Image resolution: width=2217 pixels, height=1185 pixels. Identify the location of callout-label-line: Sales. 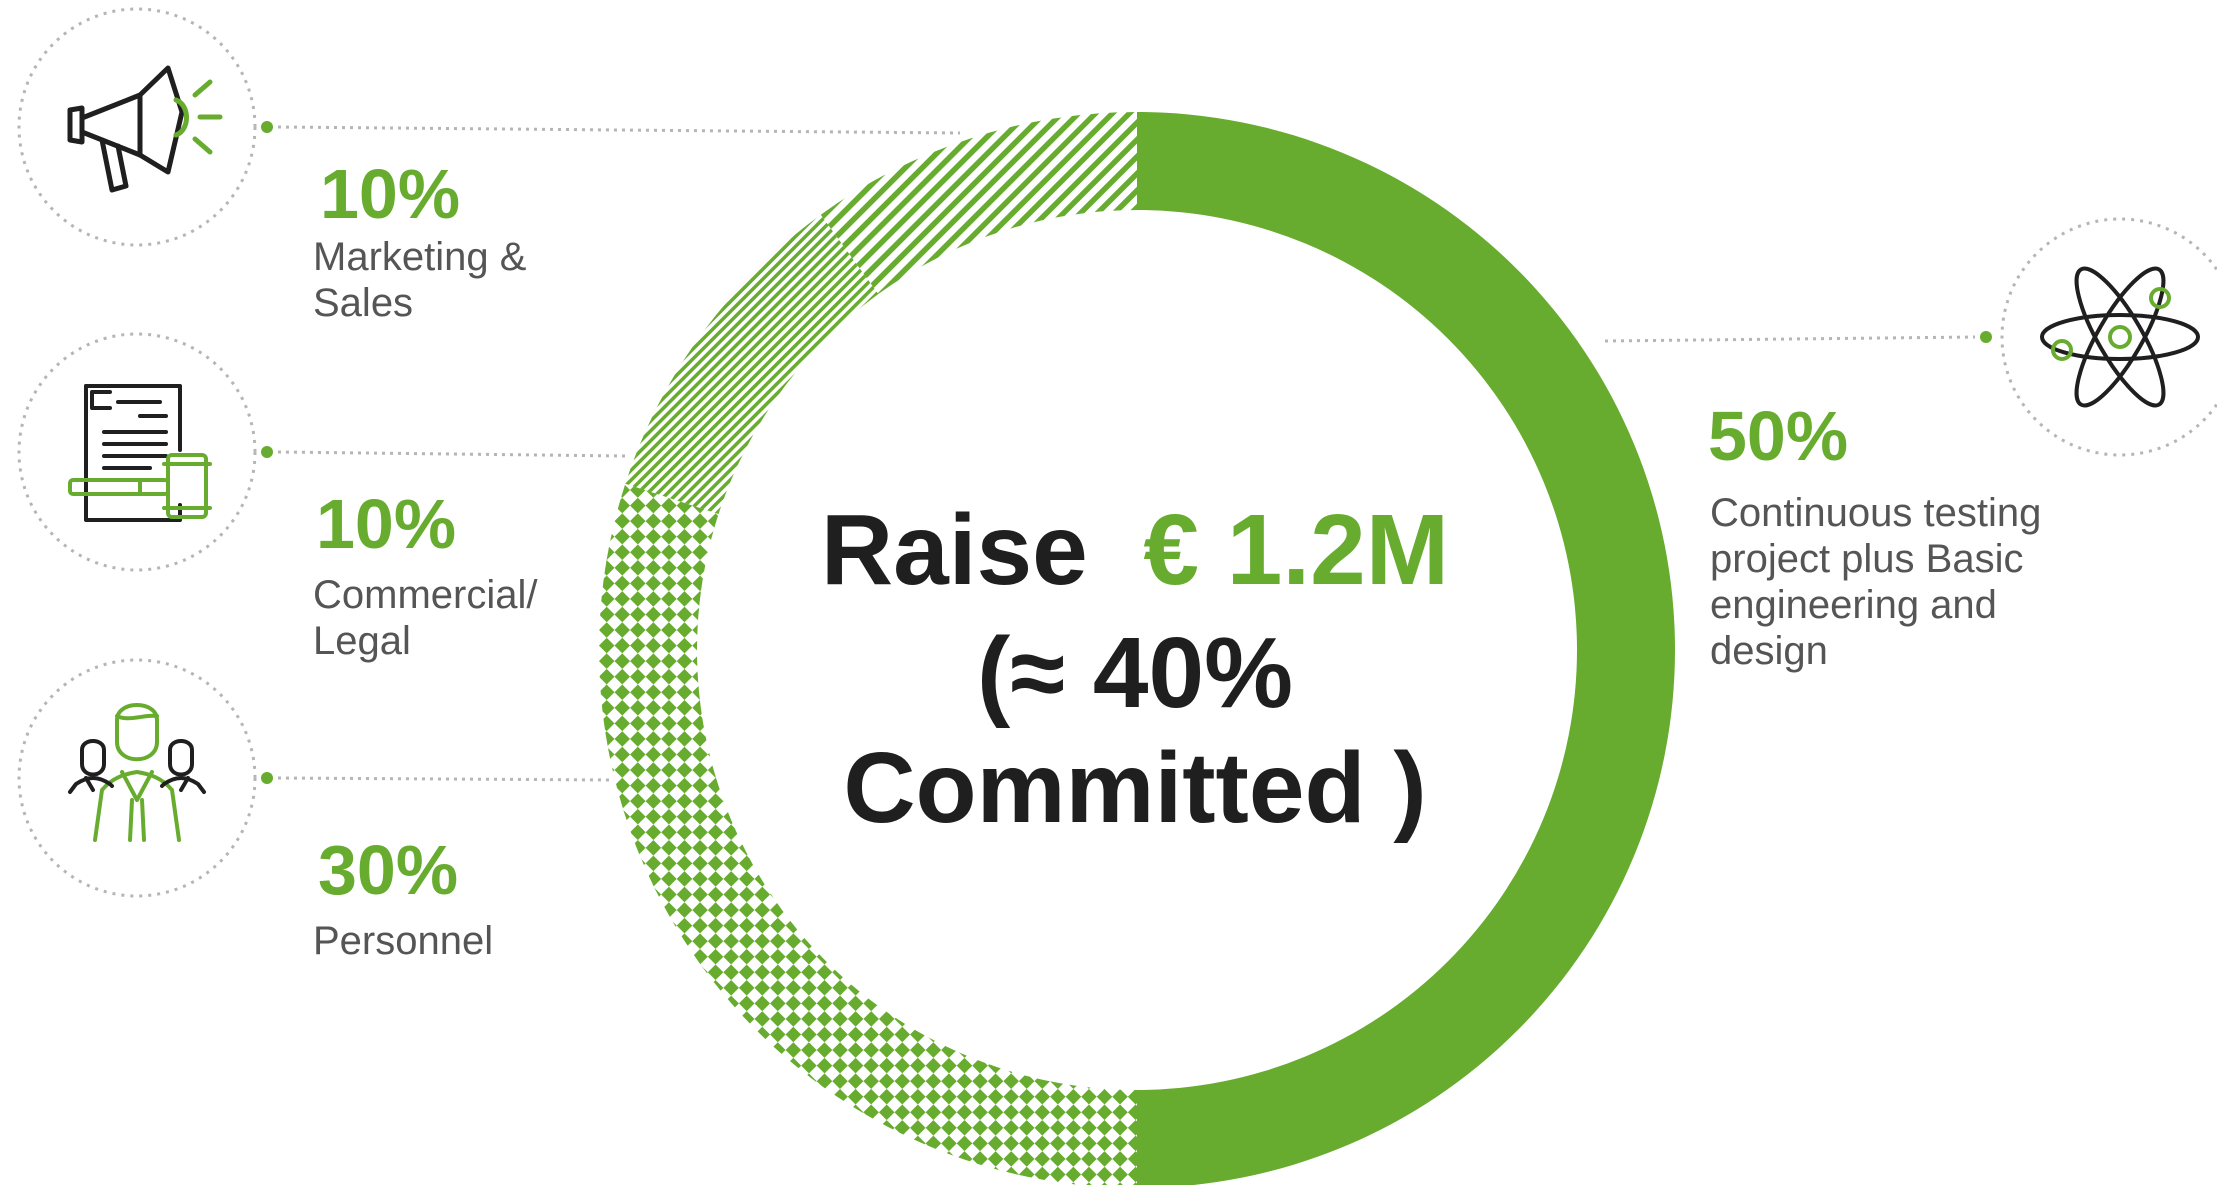
(363, 303).